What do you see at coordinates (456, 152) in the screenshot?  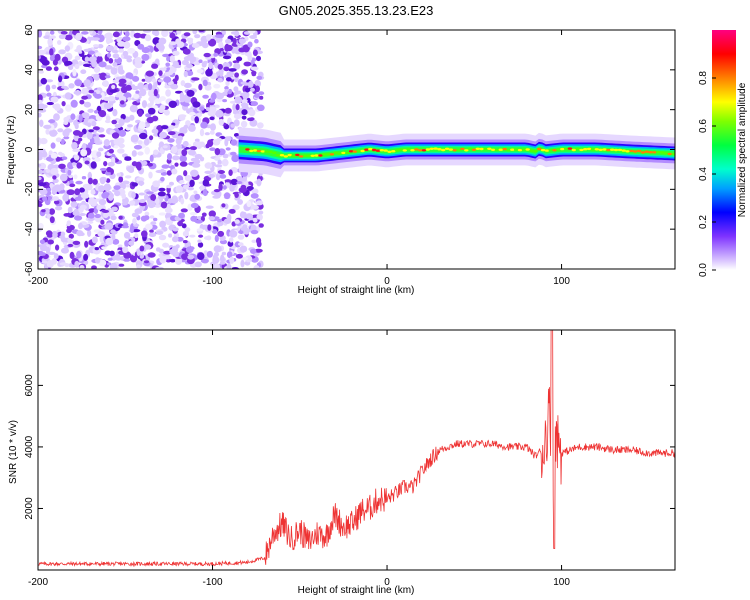 I see `spectrogram-ridge` at bounding box center [456, 152].